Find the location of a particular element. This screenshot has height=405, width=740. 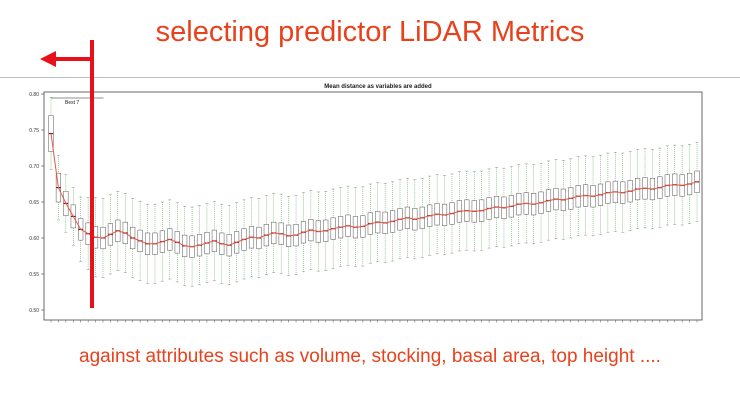

arrow-overlay is located at coordinates (67, 174).